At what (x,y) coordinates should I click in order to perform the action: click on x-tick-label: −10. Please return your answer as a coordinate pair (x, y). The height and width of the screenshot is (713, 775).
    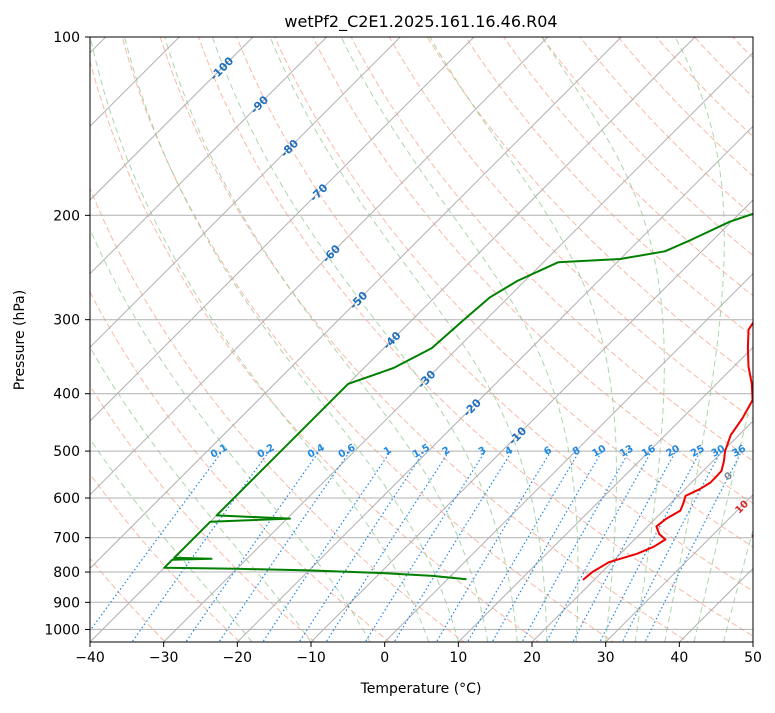
    Looking at the image, I should click on (311, 658).